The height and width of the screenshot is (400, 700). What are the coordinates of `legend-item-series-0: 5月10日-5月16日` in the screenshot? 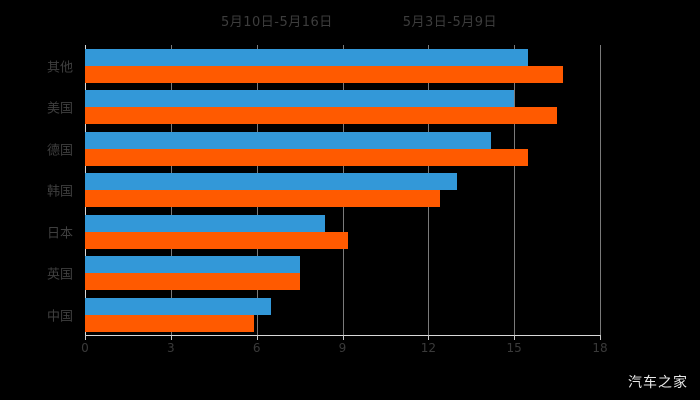 It's located at (268, 20).